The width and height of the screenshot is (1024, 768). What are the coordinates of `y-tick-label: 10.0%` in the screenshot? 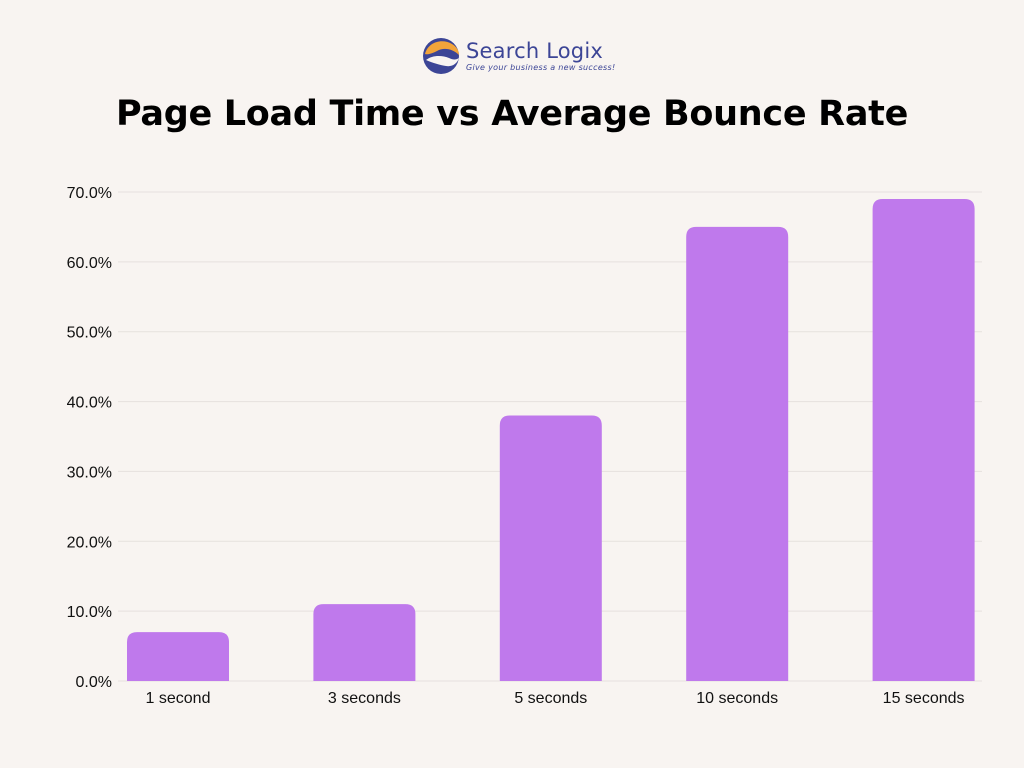 It's located at (89, 612).